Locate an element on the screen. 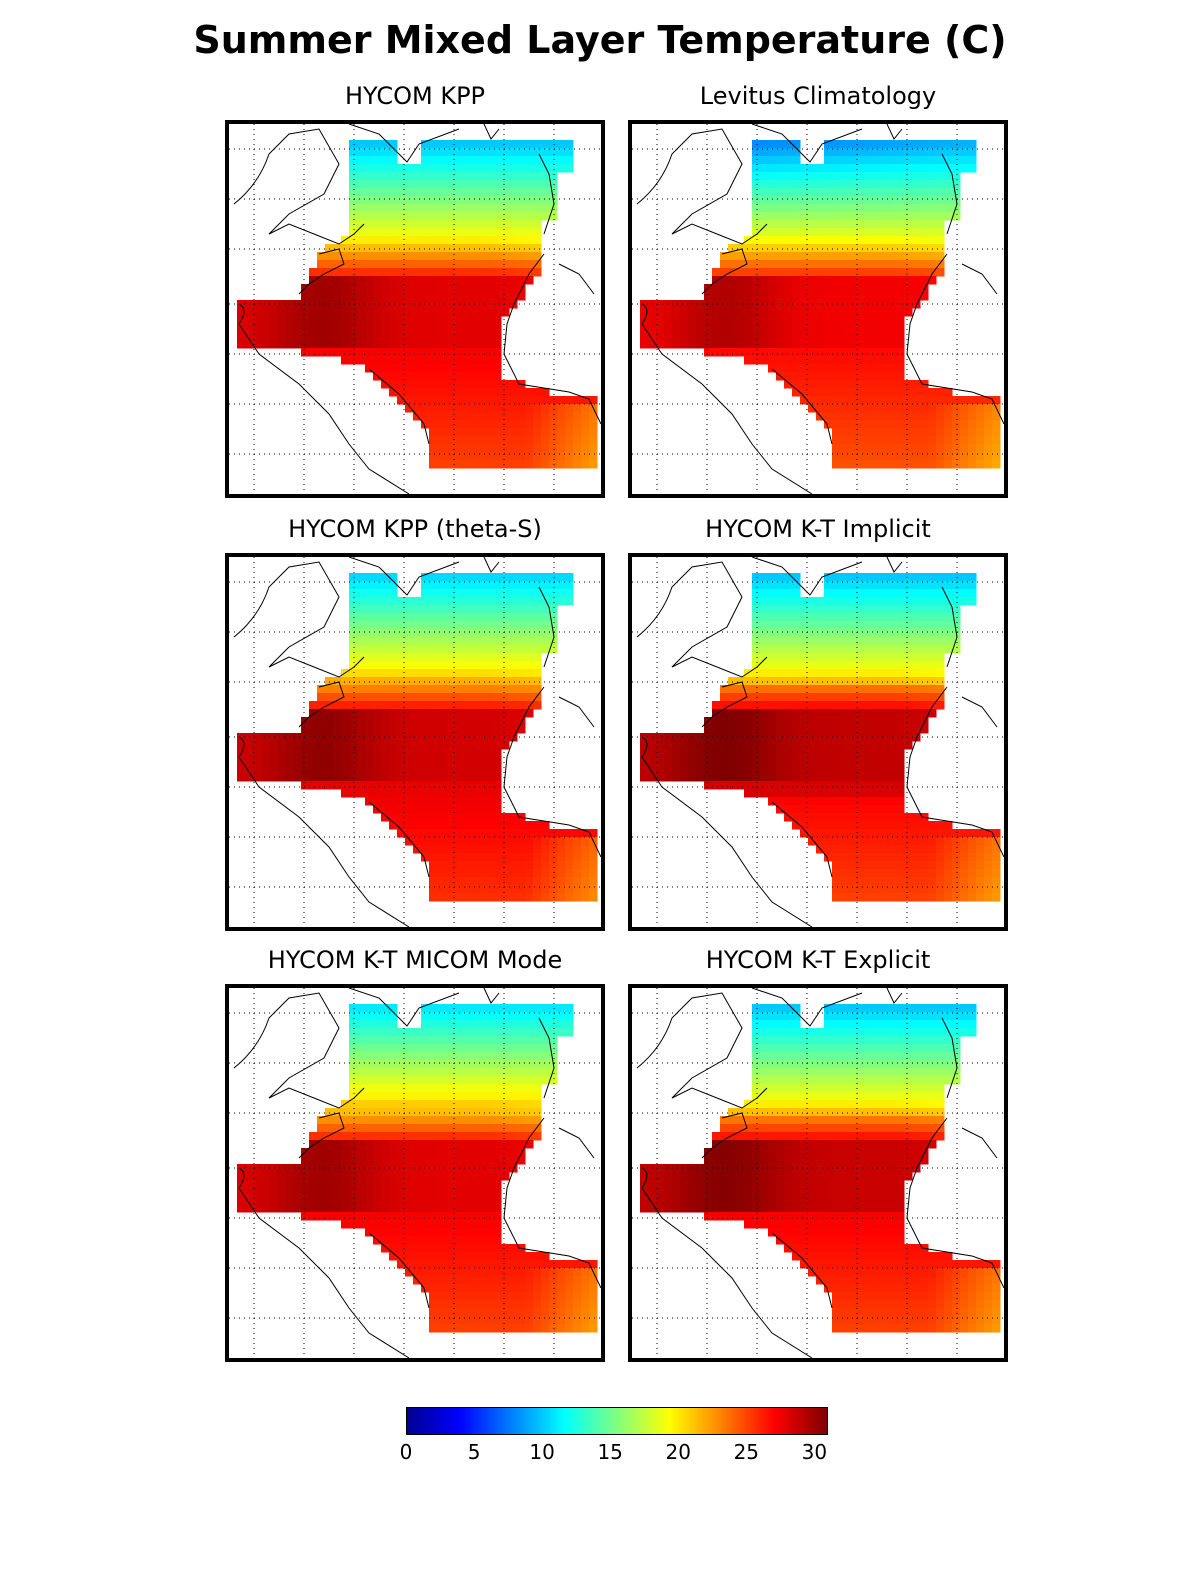 The image size is (1200, 1575). coastline is located at coordinates (807, 576).